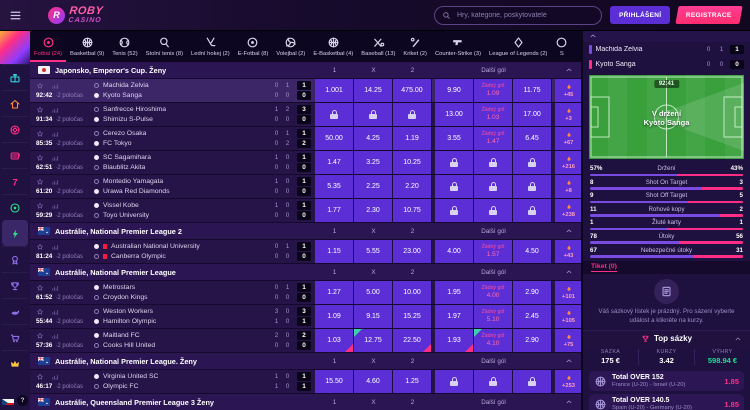  What do you see at coordinates (334, 316) in the screenshot?
I see `odds-1: 1.09` at bounding box center [334, 316].